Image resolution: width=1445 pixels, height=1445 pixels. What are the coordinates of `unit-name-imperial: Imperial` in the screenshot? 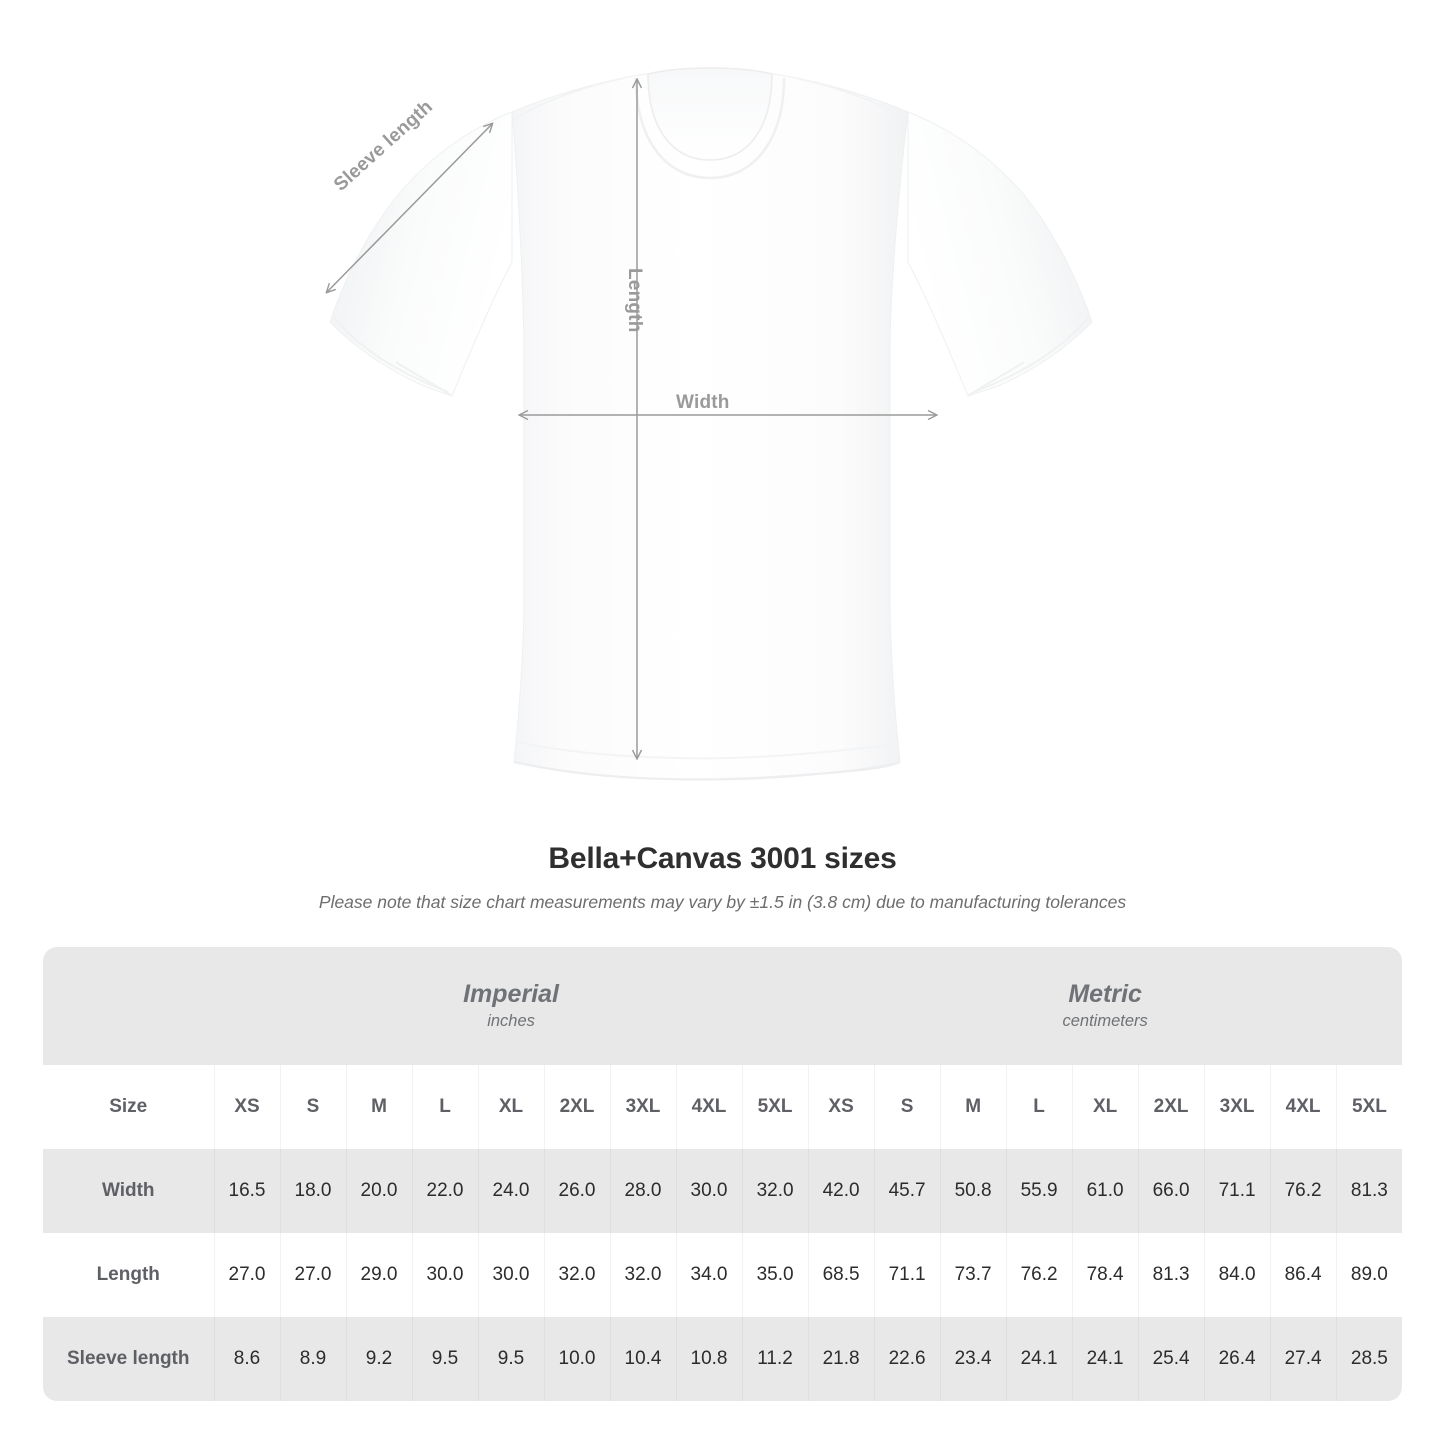 It's located at (511, 994).